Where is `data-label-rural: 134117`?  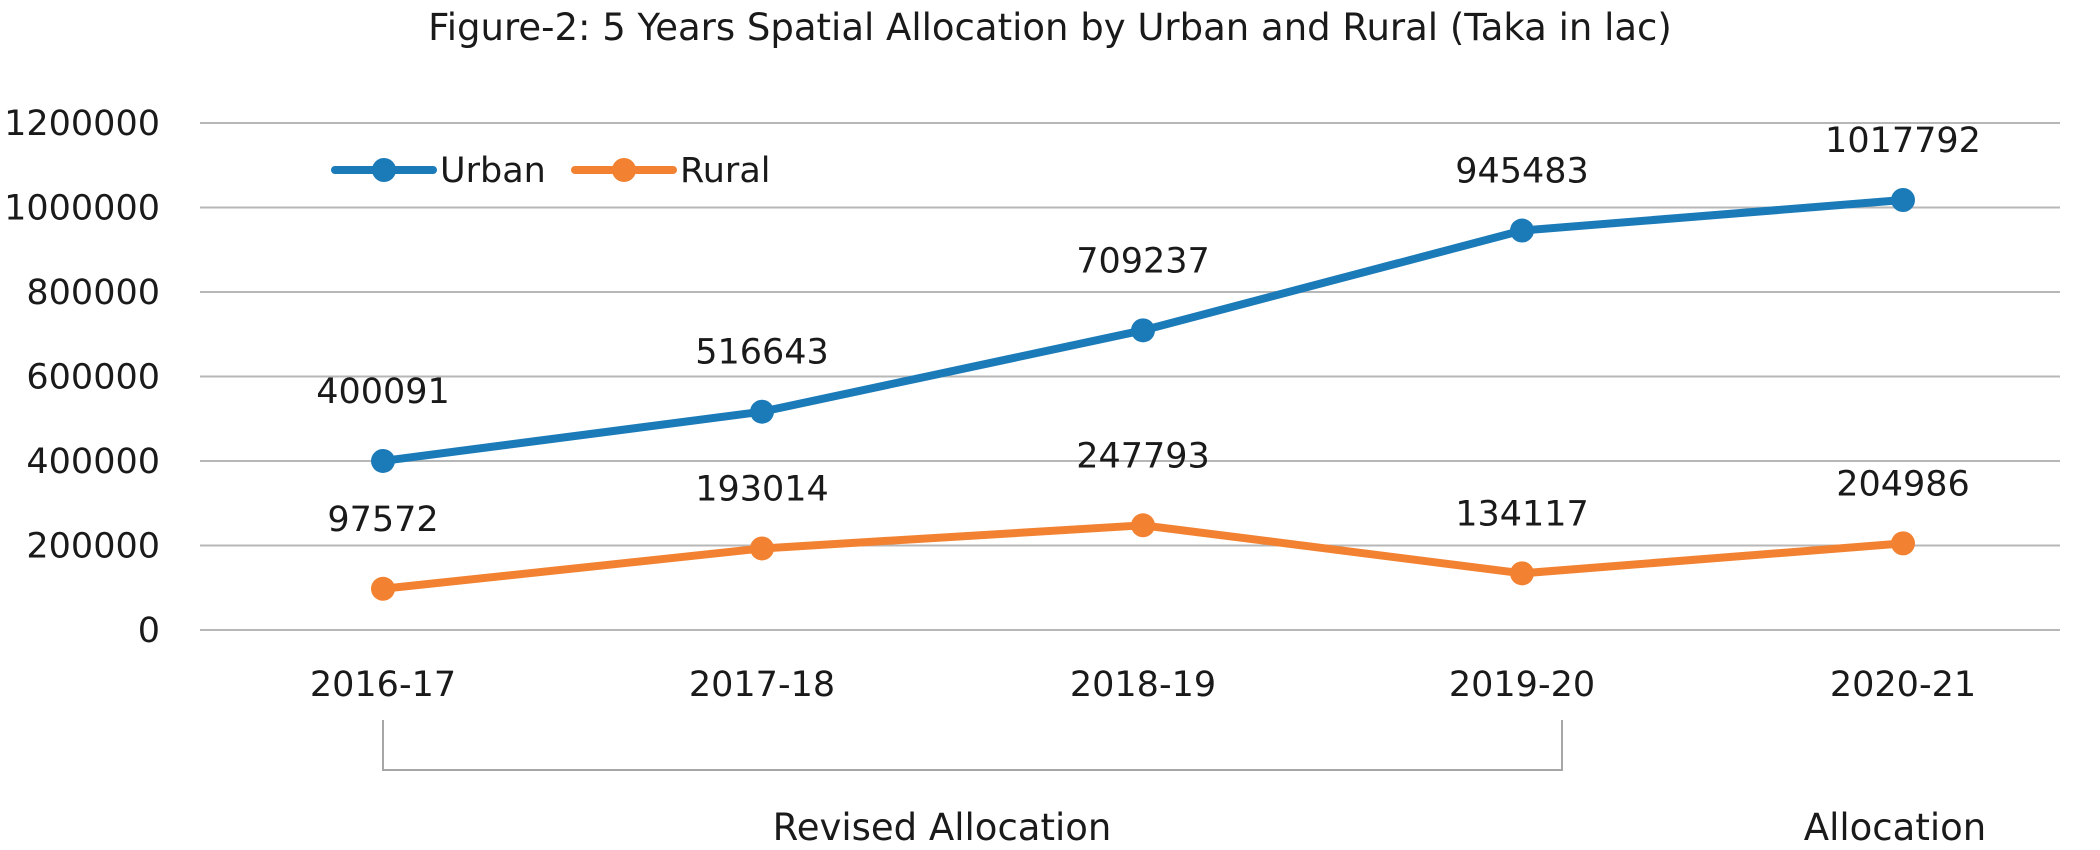 data-label-rural: 134117 is located at coordinates (1522, 514).